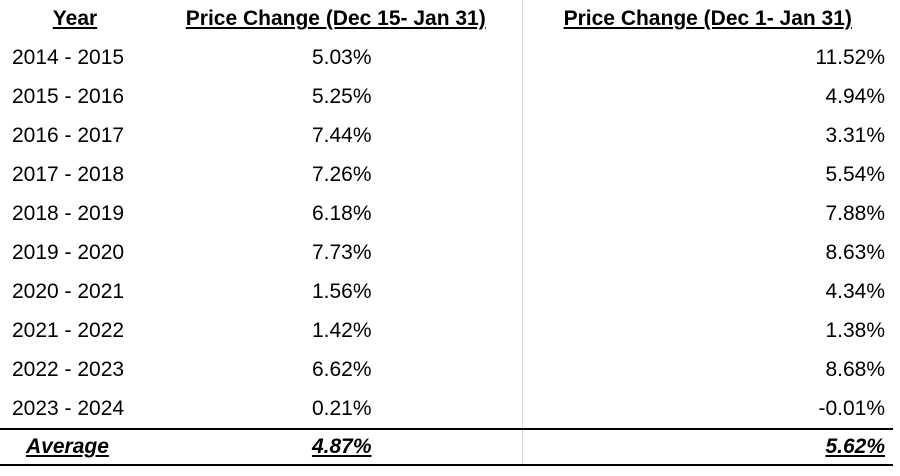 The width and height of the screenshot is (900, 476). I want to click on cell: 0.21%, so click(336, 409).